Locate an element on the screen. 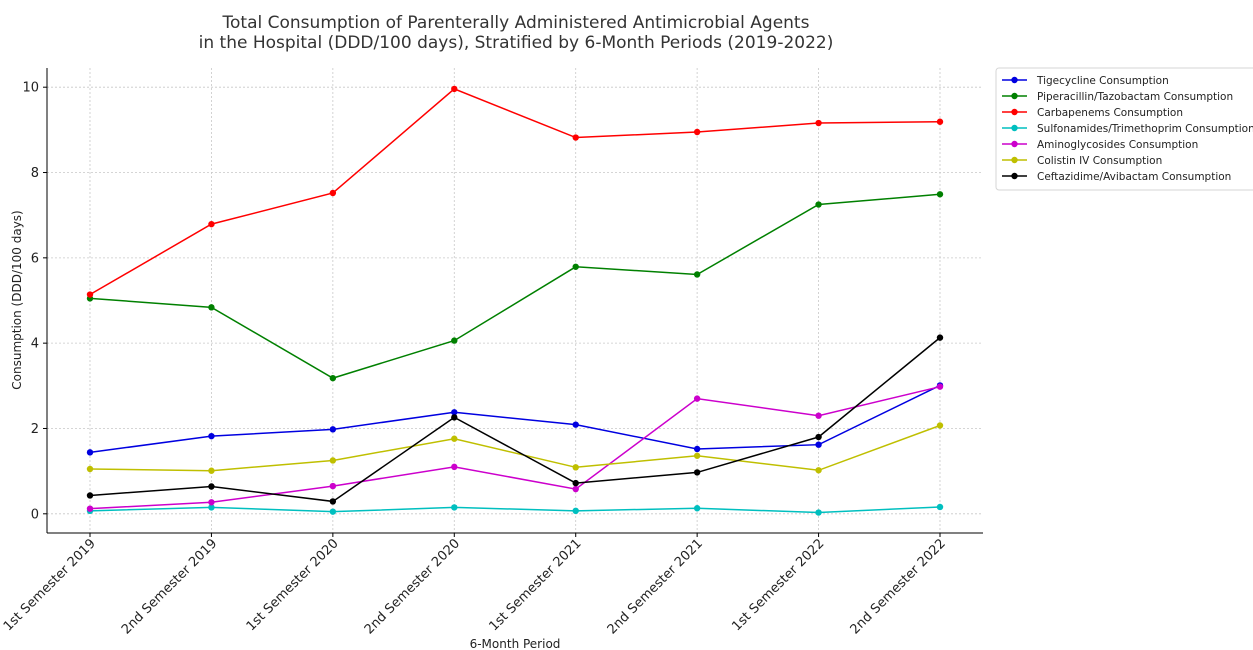  legend-item: Sulfonamides/Trimethoprim Consumption is located at coordinates (1127, 129).